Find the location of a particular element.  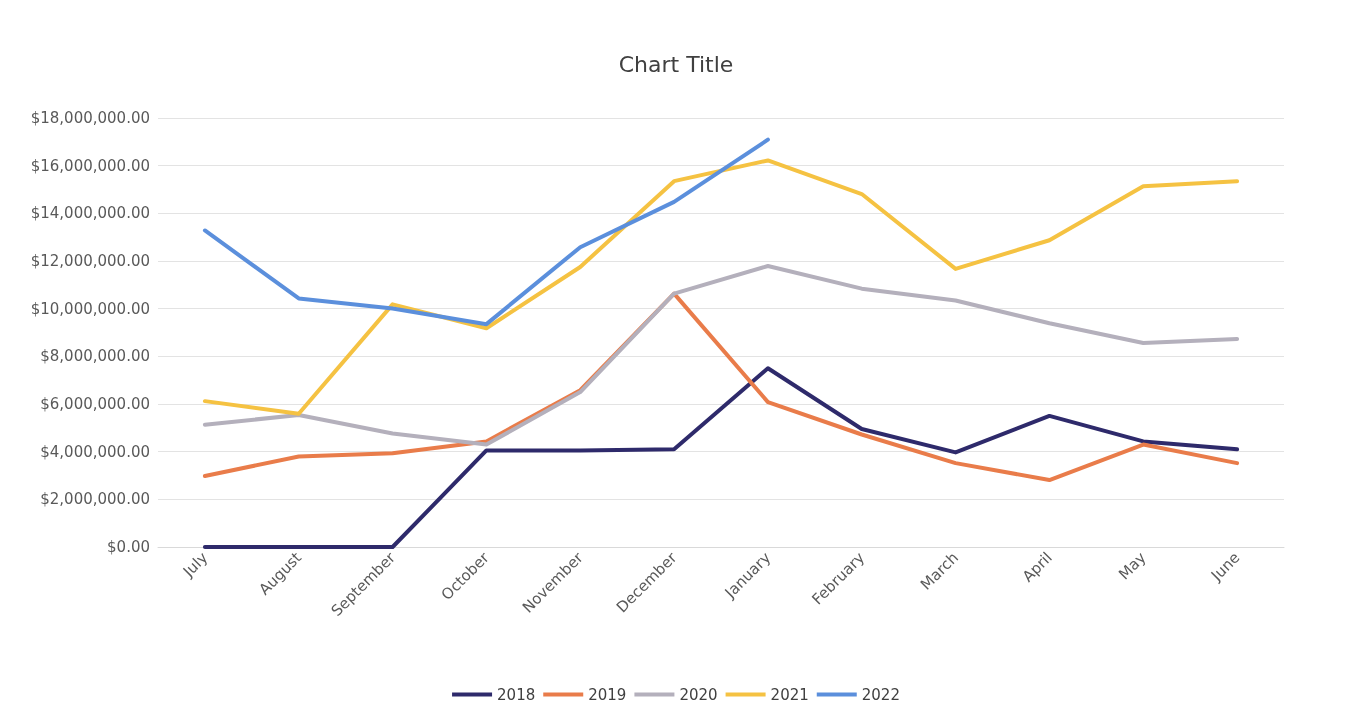

y-tick-label: $8,000,000.00 is located at coordinates (95, 356).